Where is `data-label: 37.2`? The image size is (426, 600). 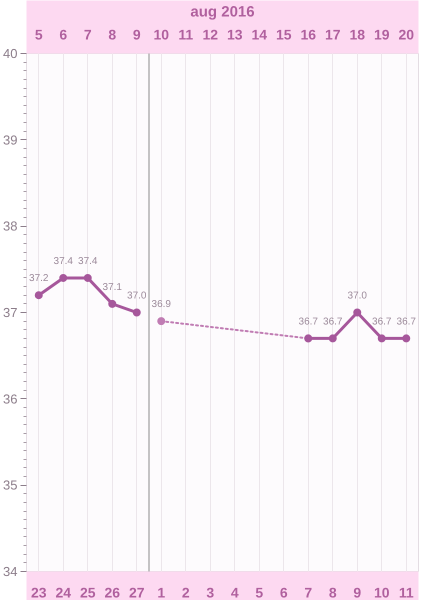
data-label: 37.2 is located at coordinates (39, 278).